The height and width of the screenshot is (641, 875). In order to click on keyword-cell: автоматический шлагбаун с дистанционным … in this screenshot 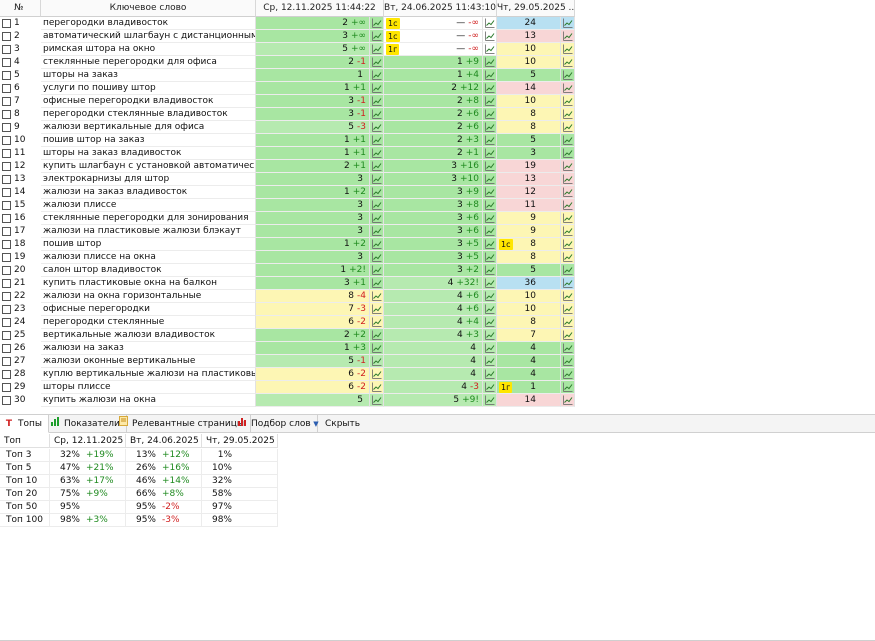, I will do `click(148, 36)`.